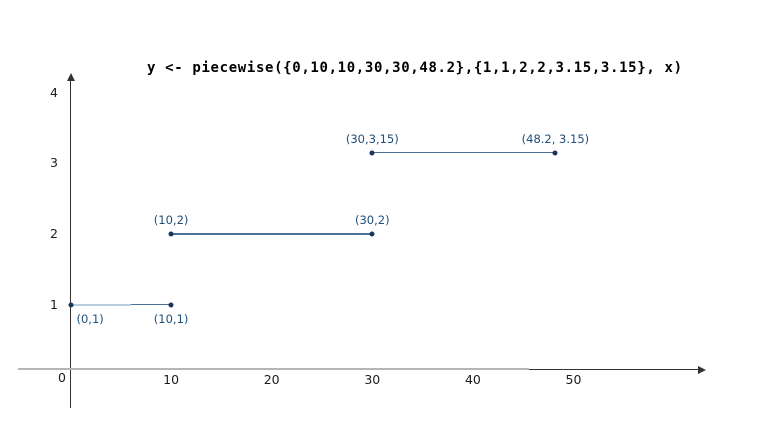 The height and width of the screenshot is (432, 768). What do you see at coordinates (171, 220) in the screenshot?
I see `point-label: (10,2)` at bounding box center [171, 220].